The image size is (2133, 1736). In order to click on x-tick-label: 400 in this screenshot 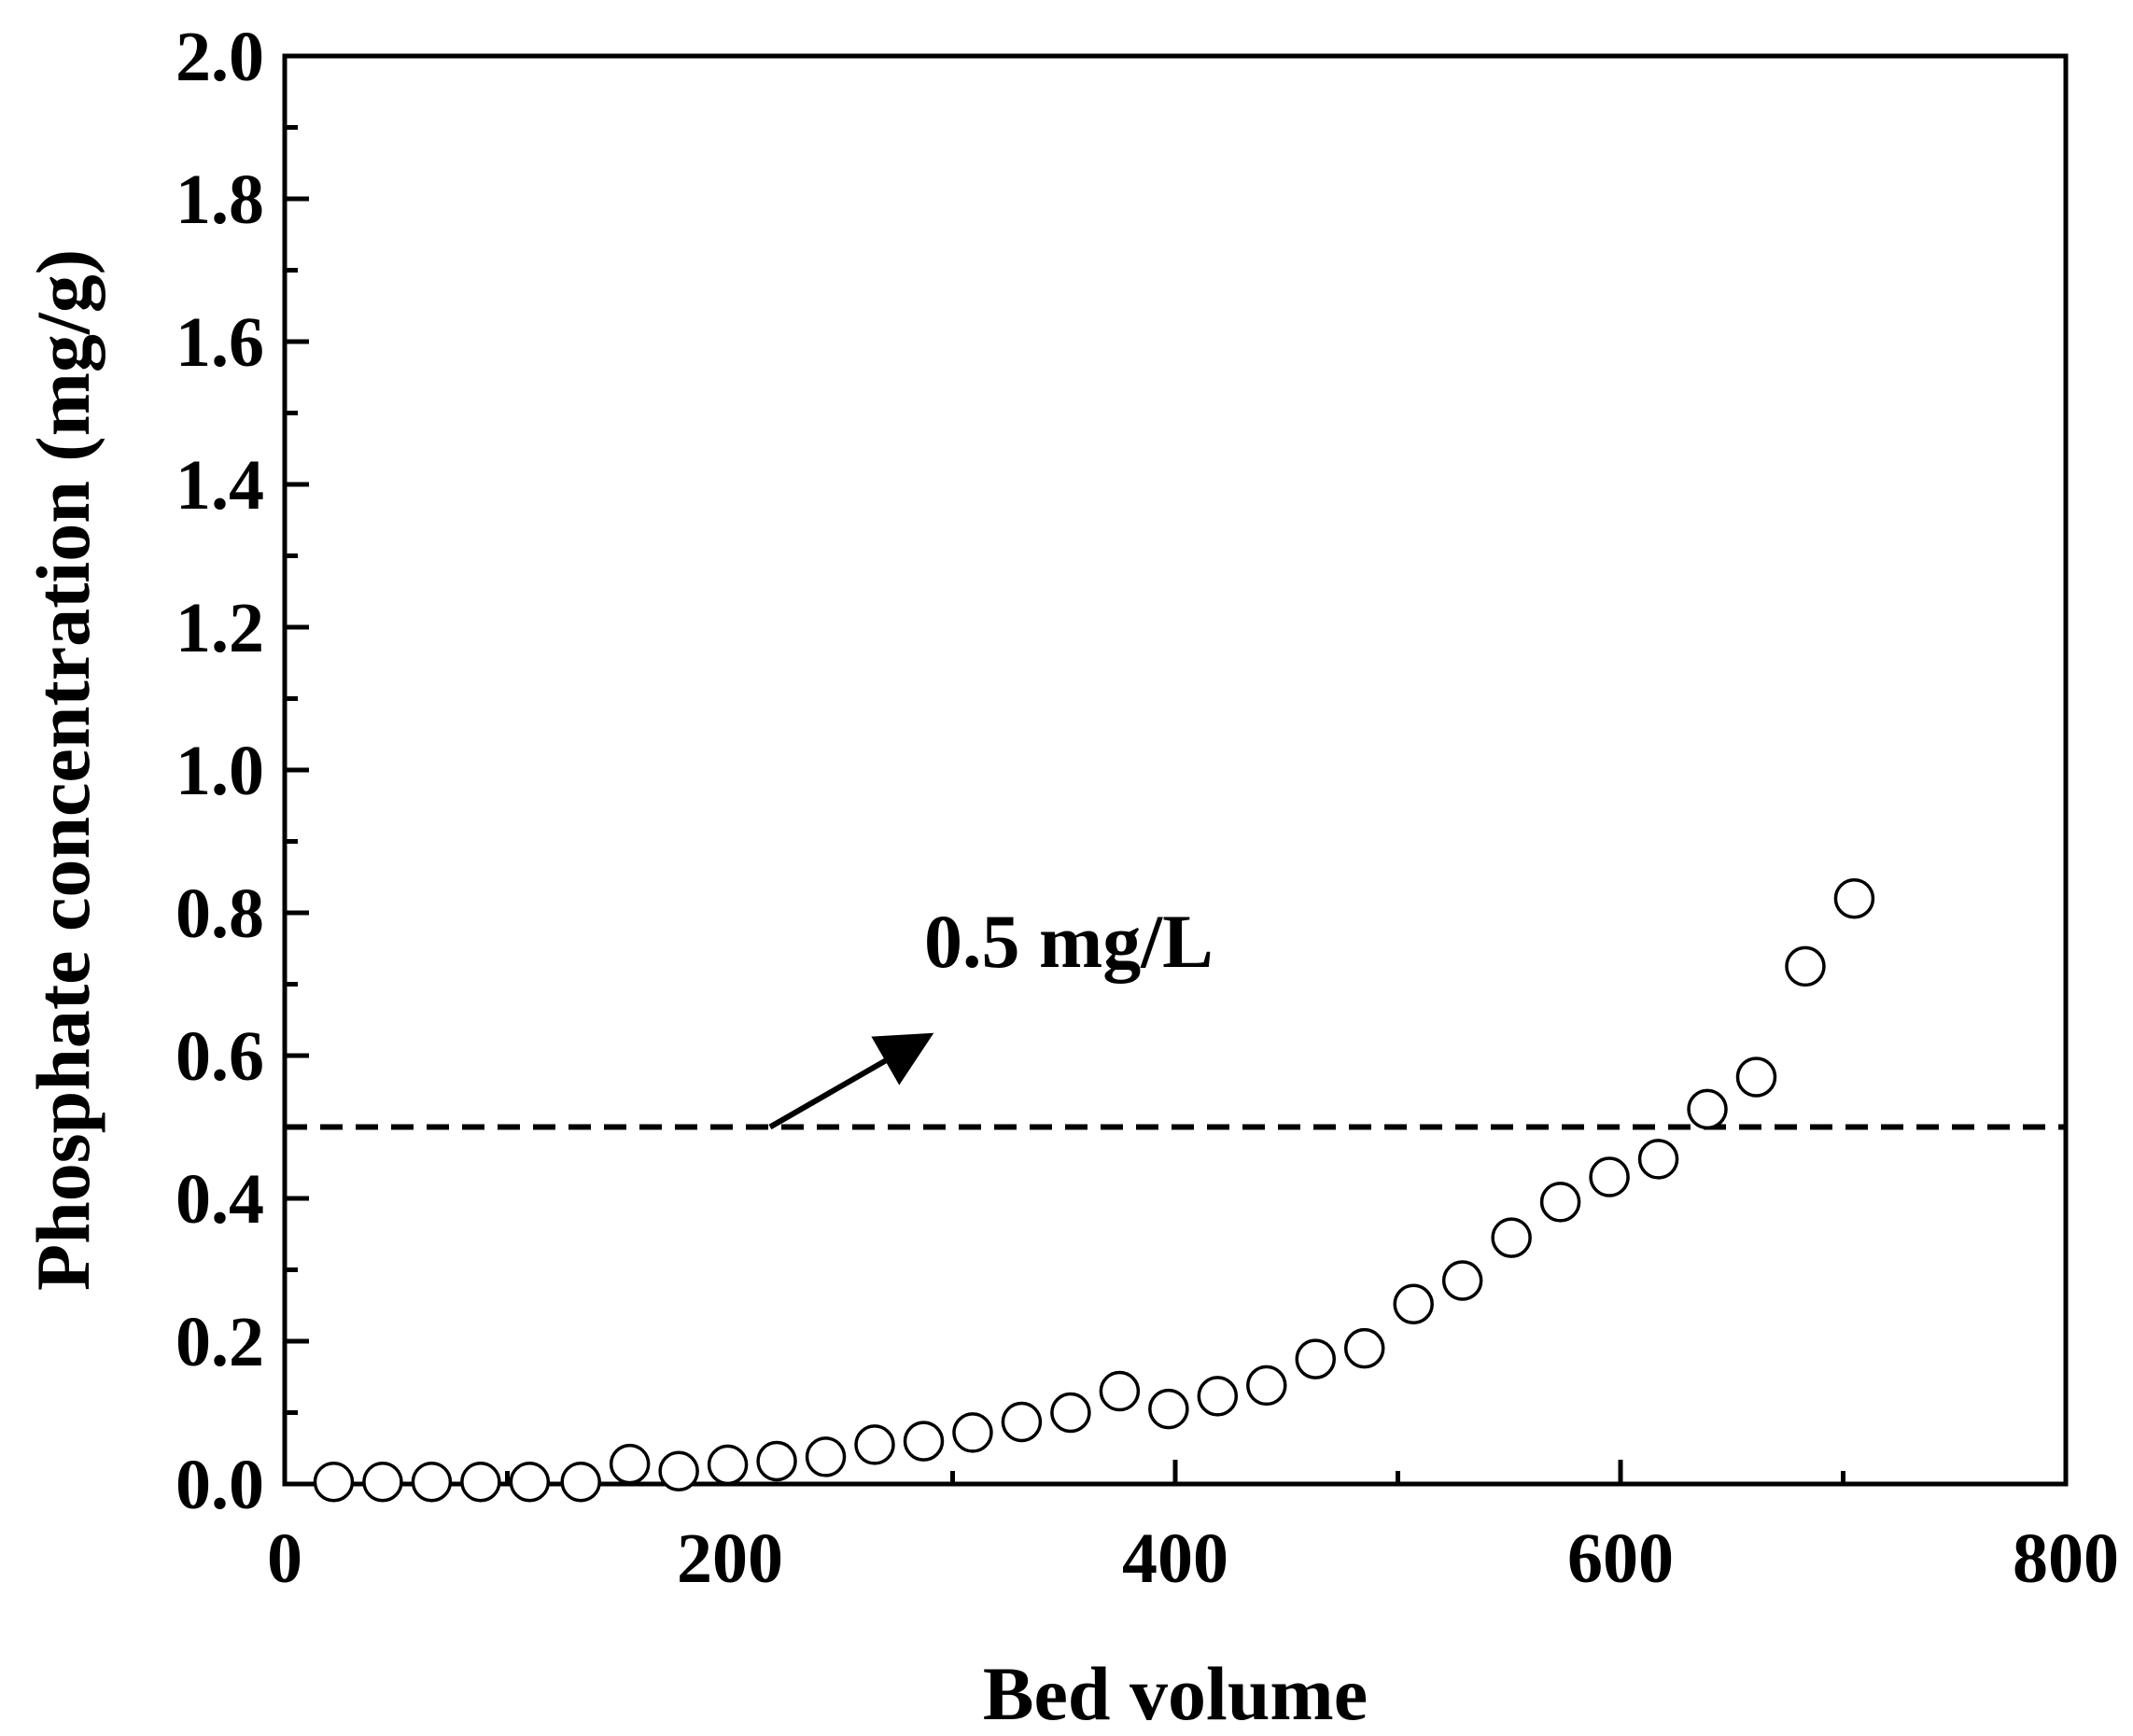, I will do `click(1175, 1558)`.